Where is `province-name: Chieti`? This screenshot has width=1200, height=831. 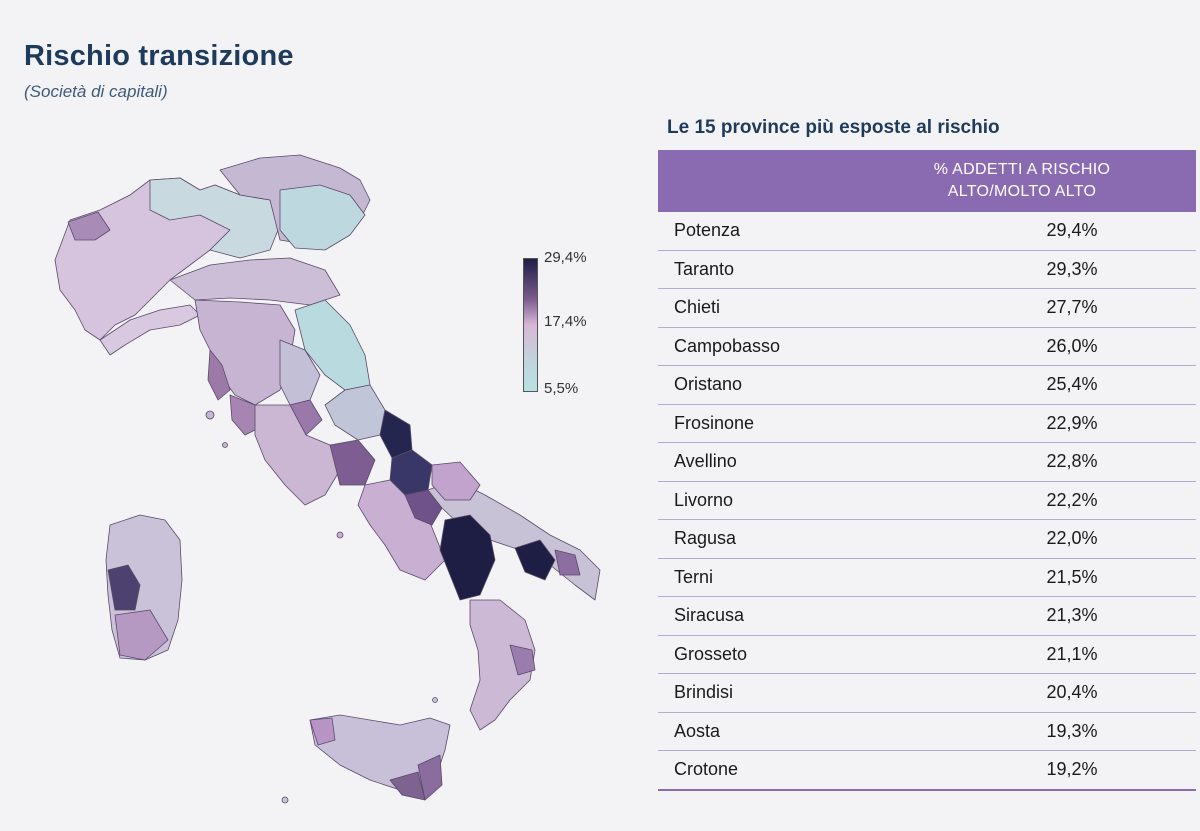
province-name: Chieti is located at coordinates (753, 308).